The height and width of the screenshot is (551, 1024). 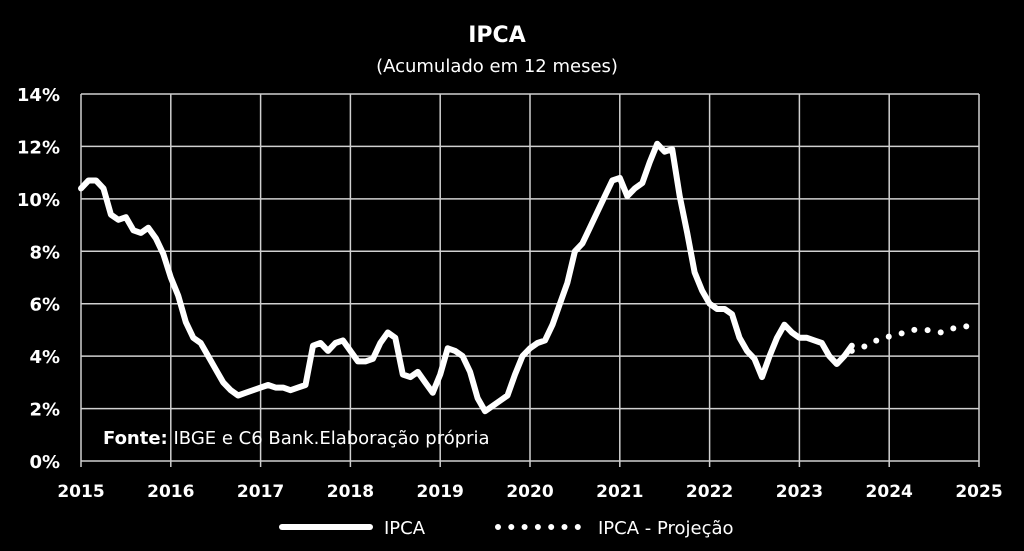 What do you see at coordinates (38, 279) in the screenshot?
I see `y-axis-tick-labels: 0% 2% 4% 6% 8% 10% 12% 14%` at bounding box center [38, 279].